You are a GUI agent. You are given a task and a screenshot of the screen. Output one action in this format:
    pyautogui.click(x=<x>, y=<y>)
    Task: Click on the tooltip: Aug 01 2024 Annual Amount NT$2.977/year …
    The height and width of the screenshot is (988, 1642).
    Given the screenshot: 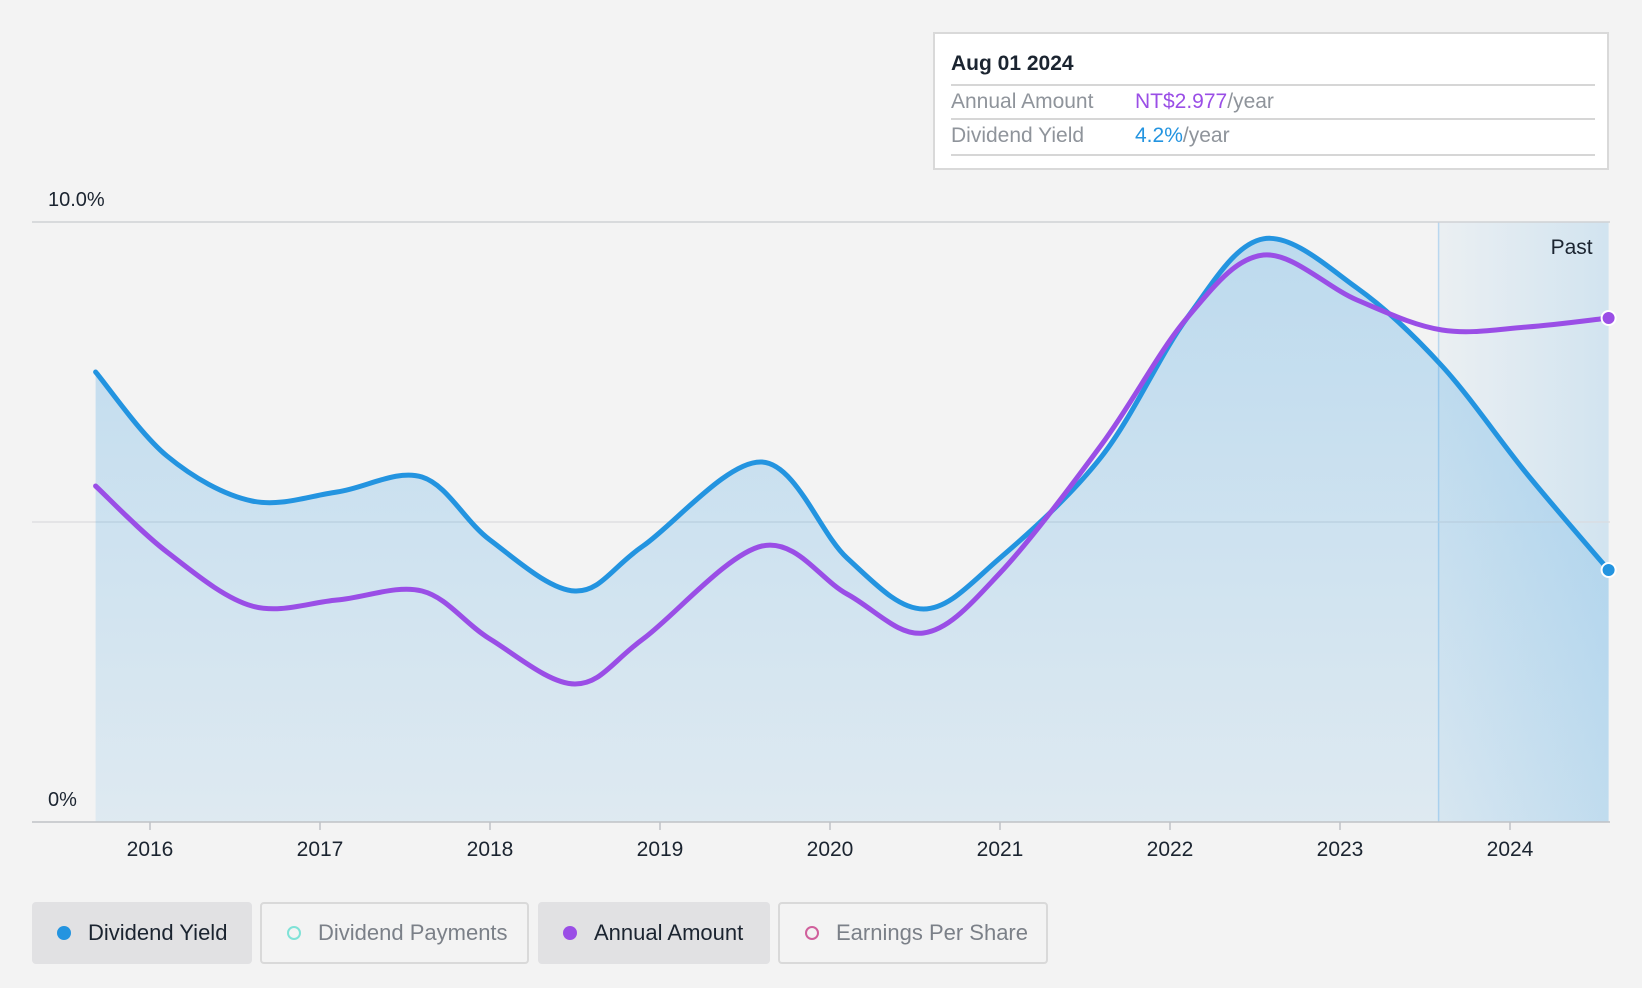 What is the action you would take?
    pyautogui.click(x=1271, y=101)
    